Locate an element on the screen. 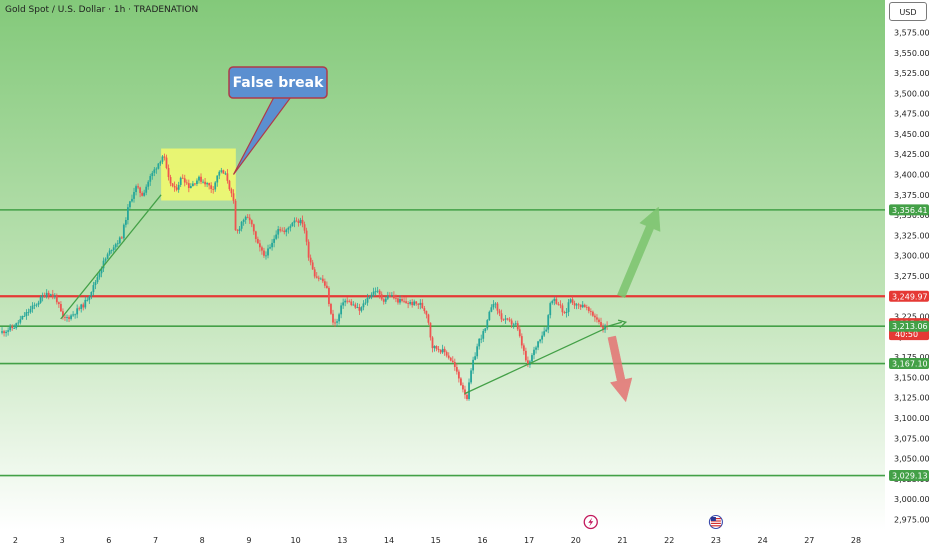  x-tick-label: 23 is located at coordinates (716, 540).